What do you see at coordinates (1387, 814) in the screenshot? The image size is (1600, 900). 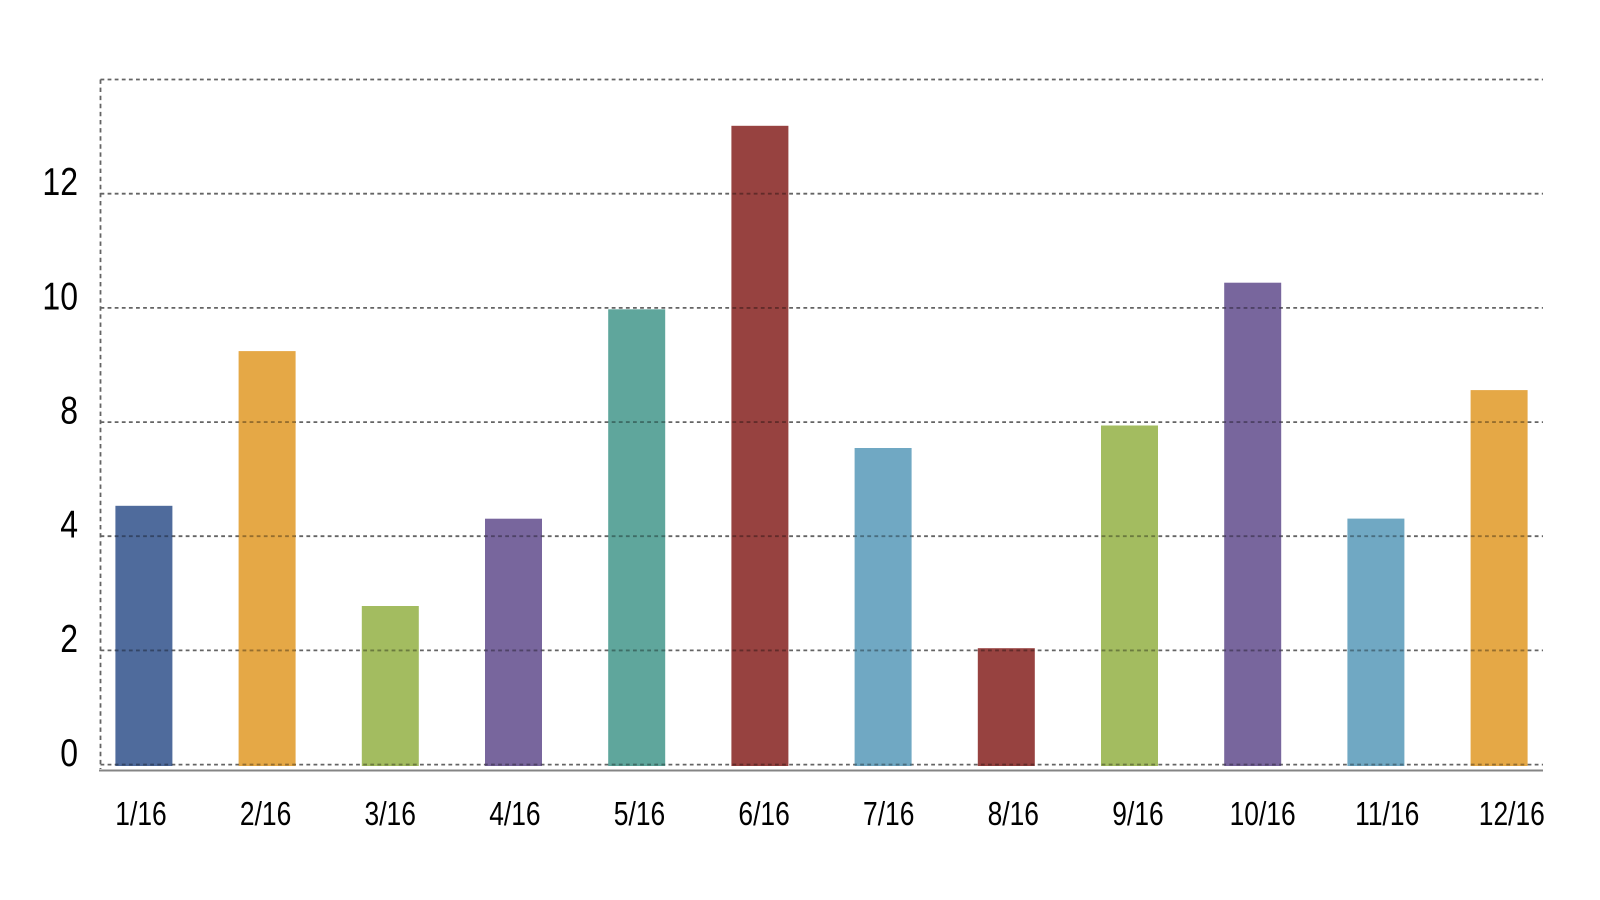 I see `svg-text: 11/16` at bounding box center [1387, 814].